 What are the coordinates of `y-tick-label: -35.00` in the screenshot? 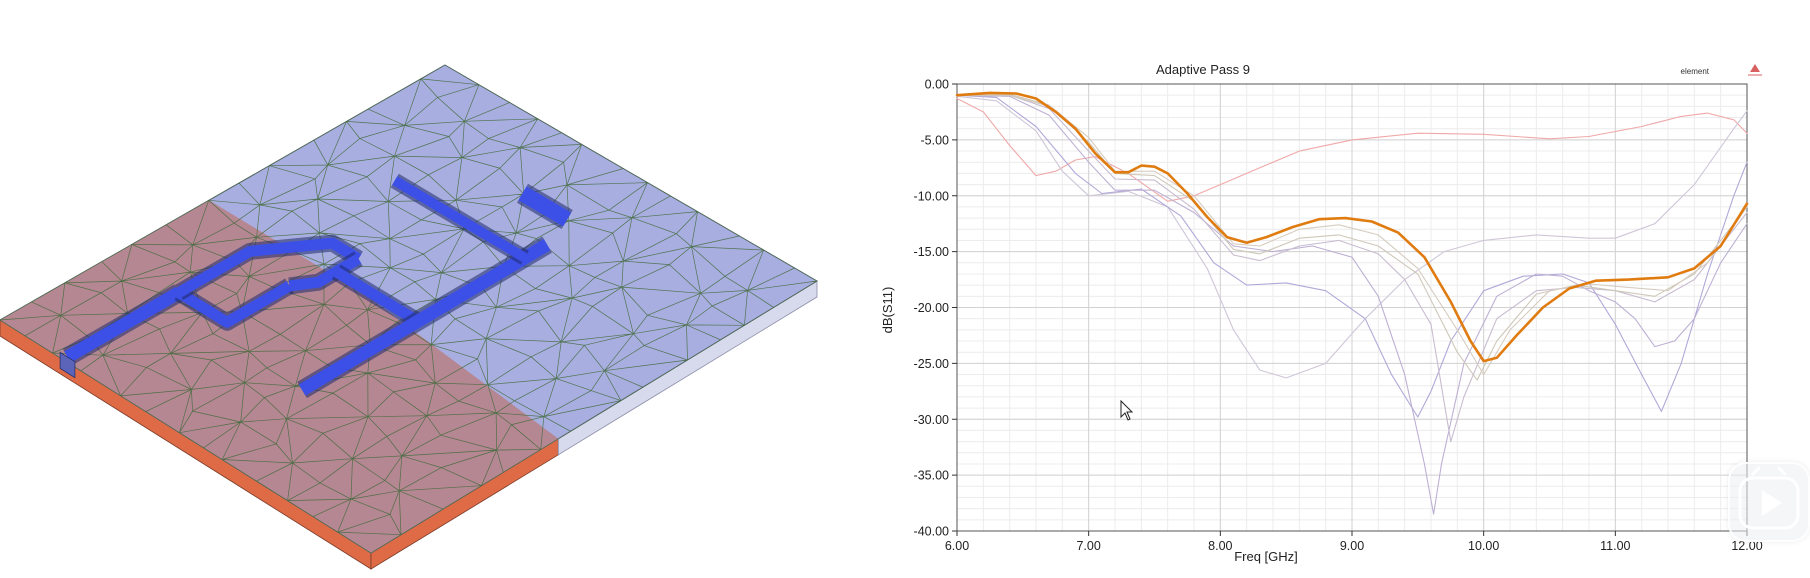 It's located at (931, 476).